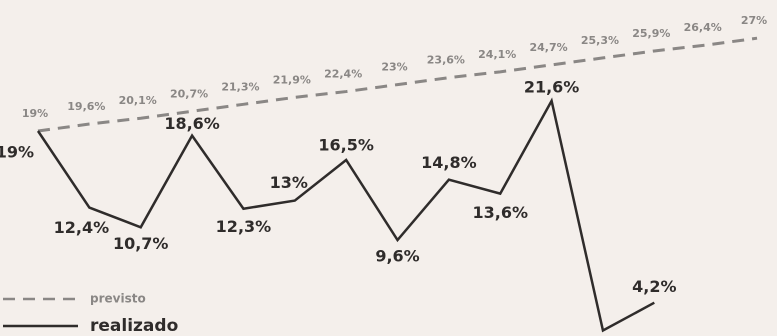 Image resolution: width=777 pixels, height=336 pixels. What do you see at coordinates (289, 182) in the screenshot?
I see `value-label: 13%` at bounding box center [289, 182].